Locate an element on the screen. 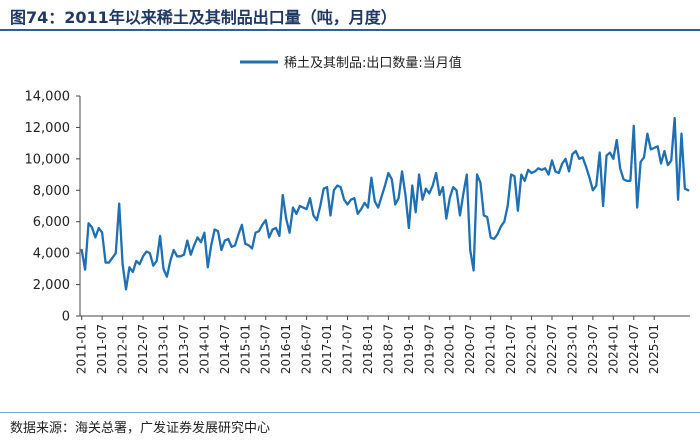 Image resolution: width=700 pixels, height=442 pixels. x-tick-label: 2016-07 is located at coordinates (307, 349).